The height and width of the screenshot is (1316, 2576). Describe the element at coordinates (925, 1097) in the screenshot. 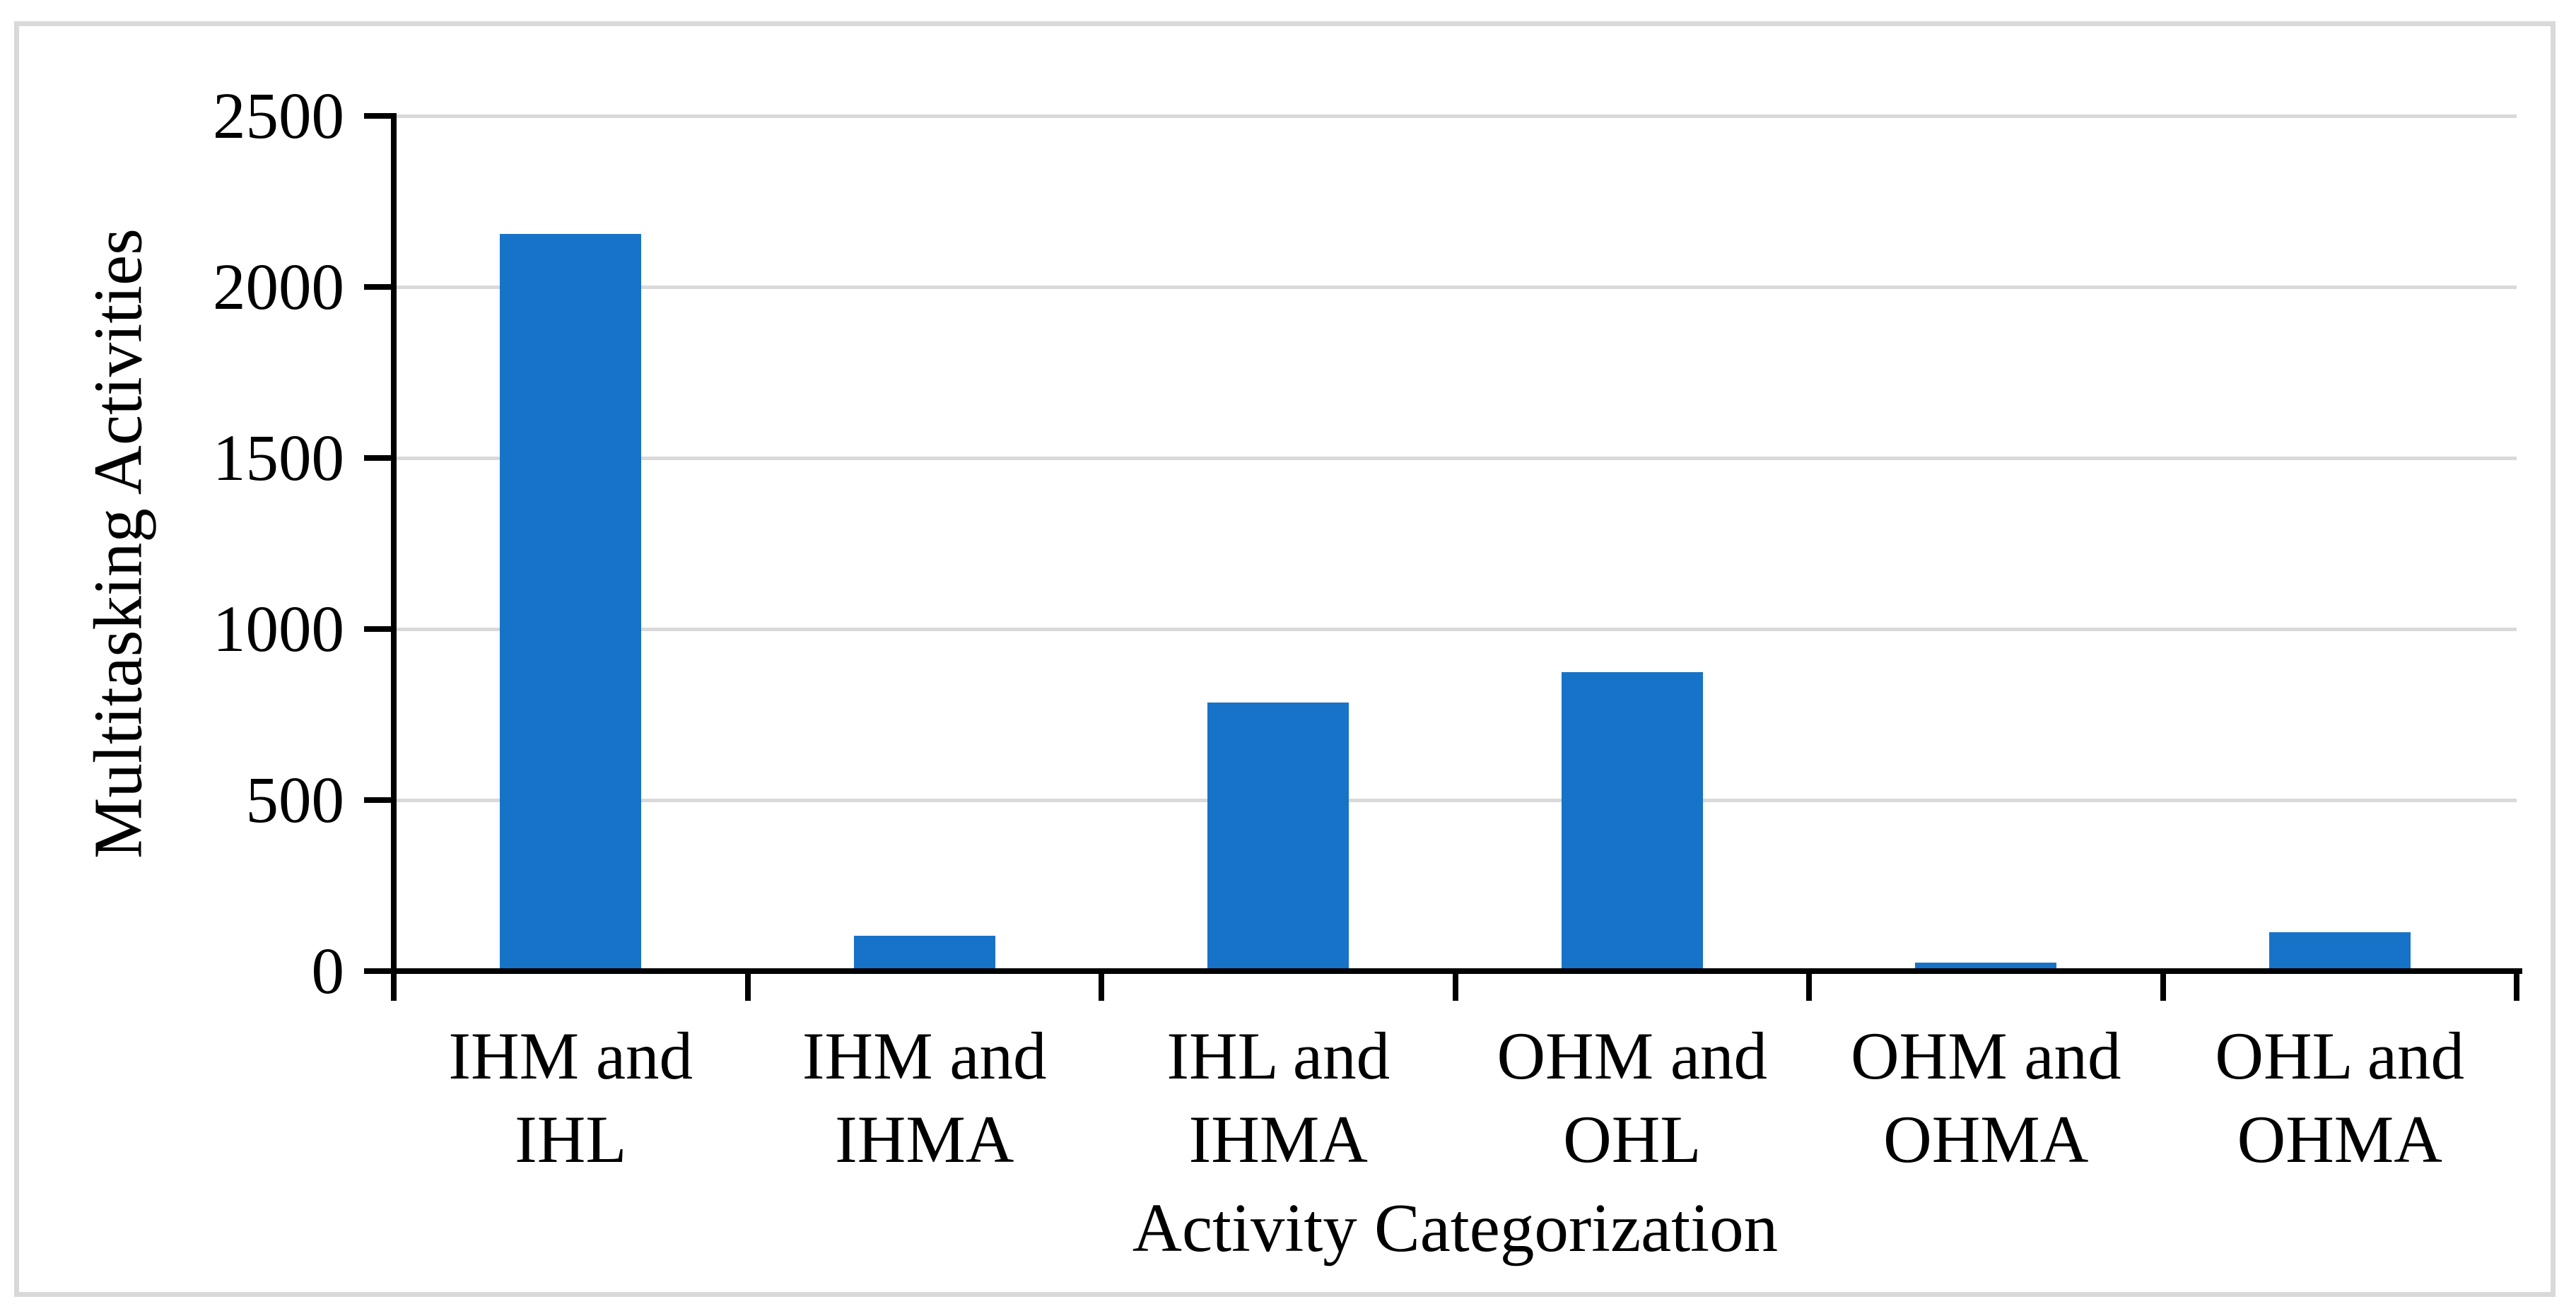

I see `category-label-ihm-and-ihma: IHM and IHMA` at that location.